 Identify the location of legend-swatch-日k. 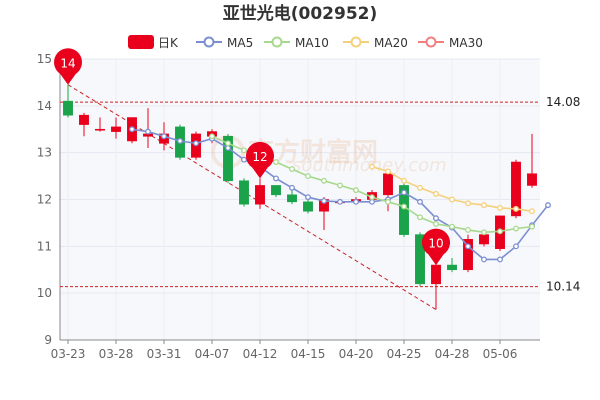
(141, 42).